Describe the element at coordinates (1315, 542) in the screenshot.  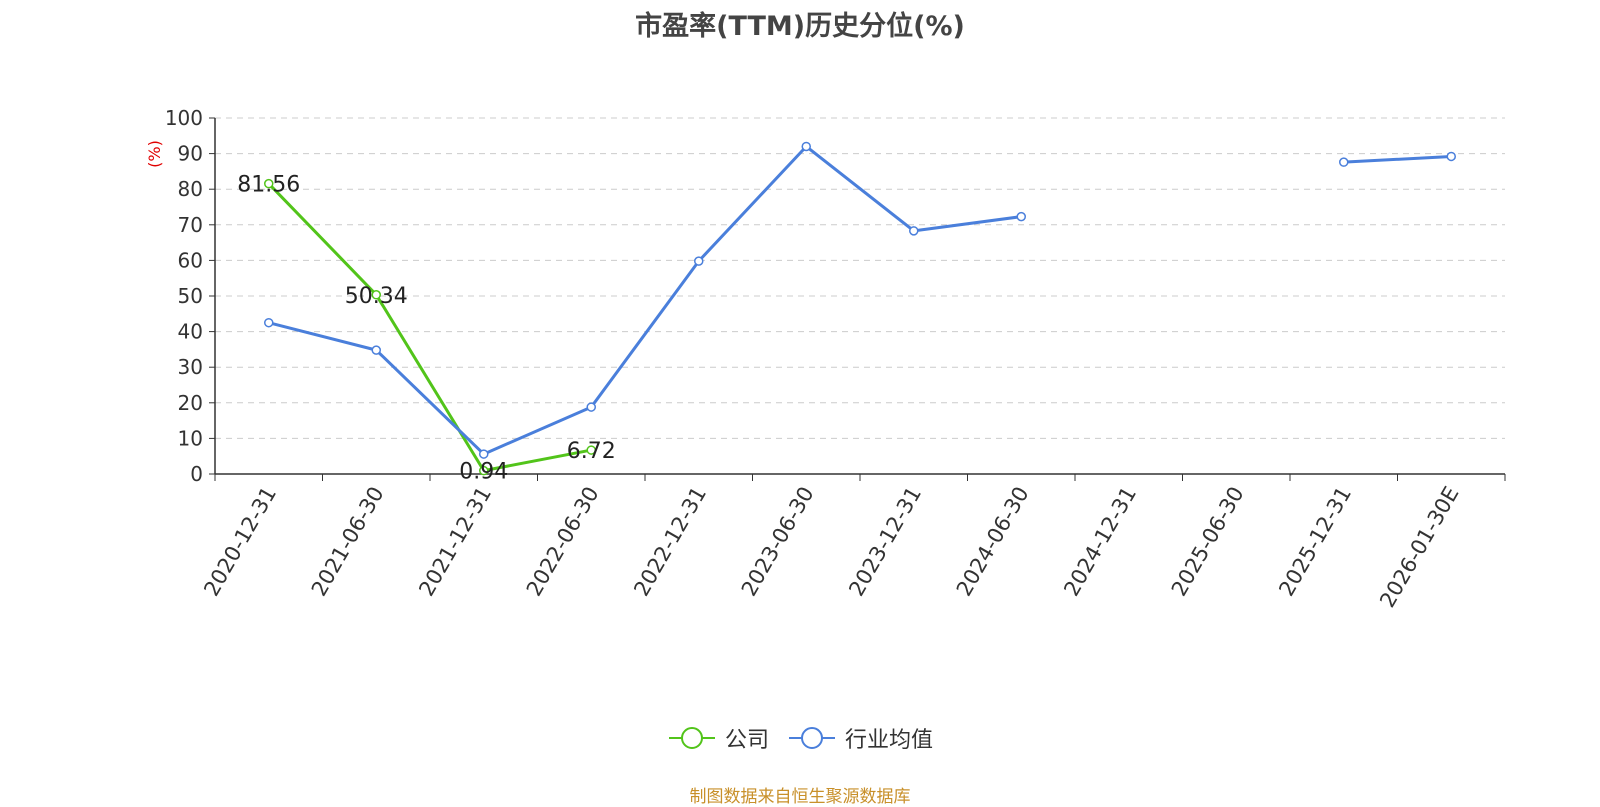
I see `x-tick-label: 2025-12-31` at that location.